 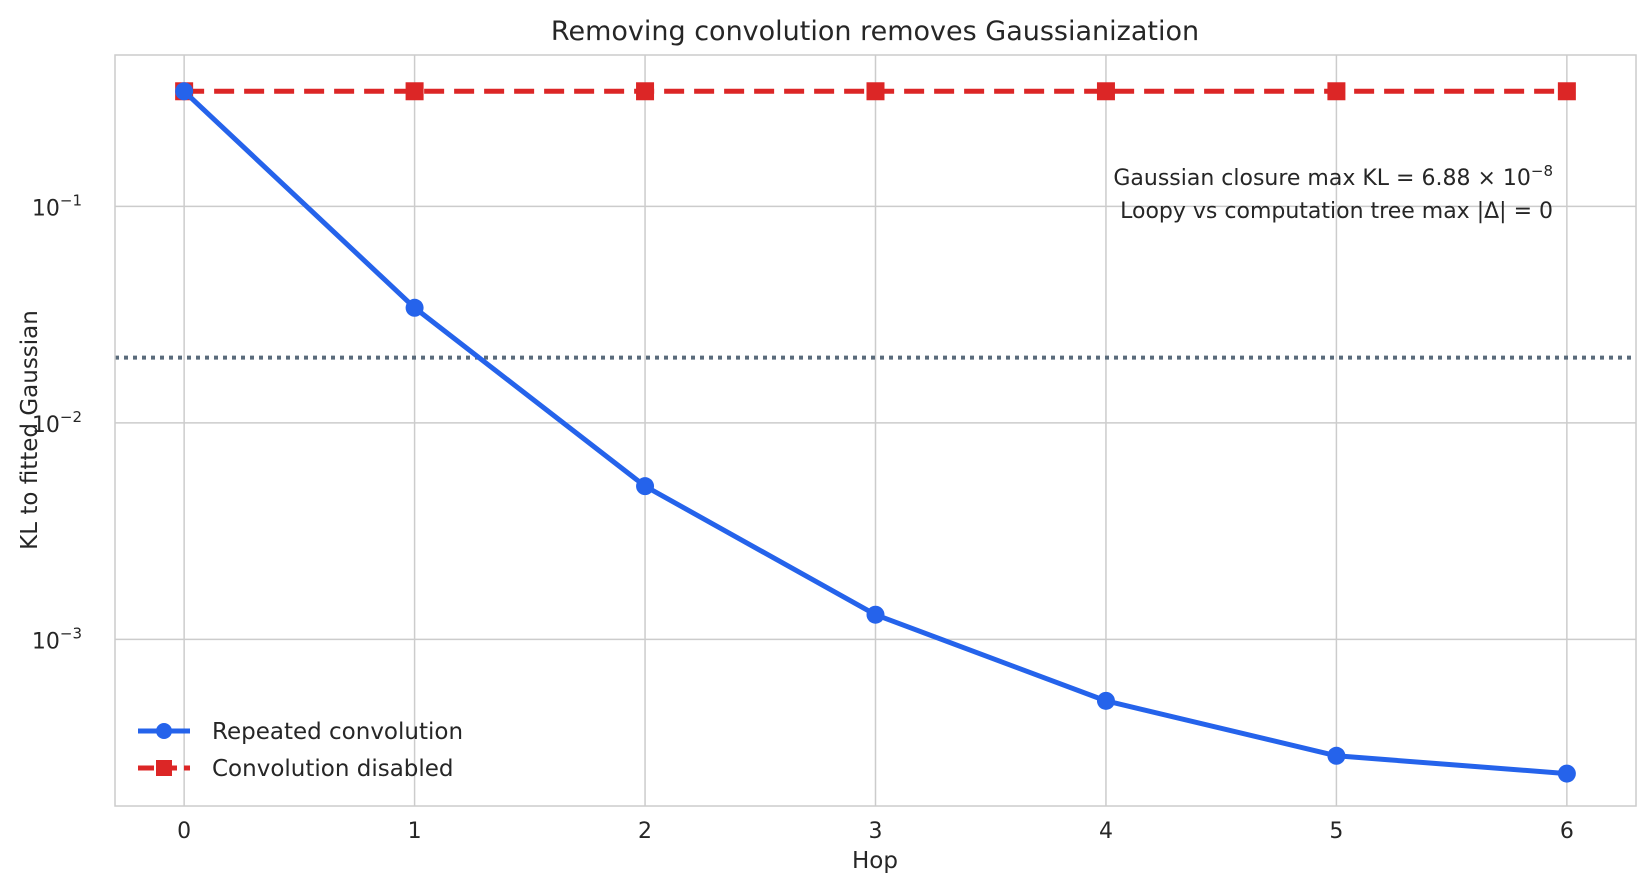 What do you see at coordinates (1106, 831) in the screenshot?
I see `x-tick-label: 4` at bounding box center [1106, 831].